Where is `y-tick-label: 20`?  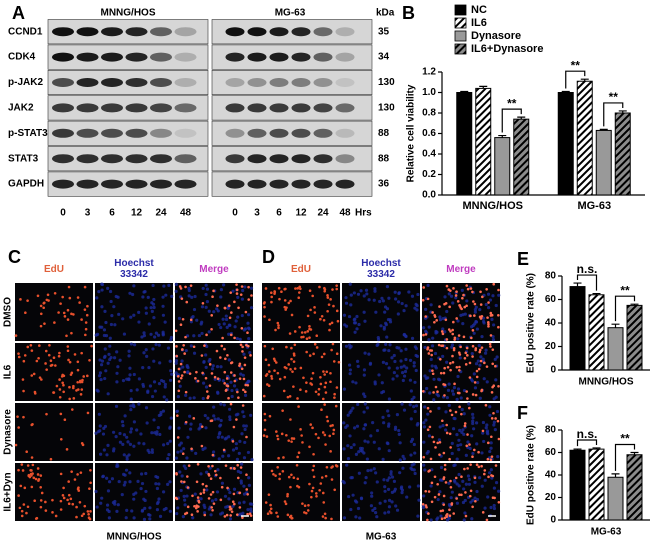 y-tick-label: 20 is located at coordinates (551, 497).